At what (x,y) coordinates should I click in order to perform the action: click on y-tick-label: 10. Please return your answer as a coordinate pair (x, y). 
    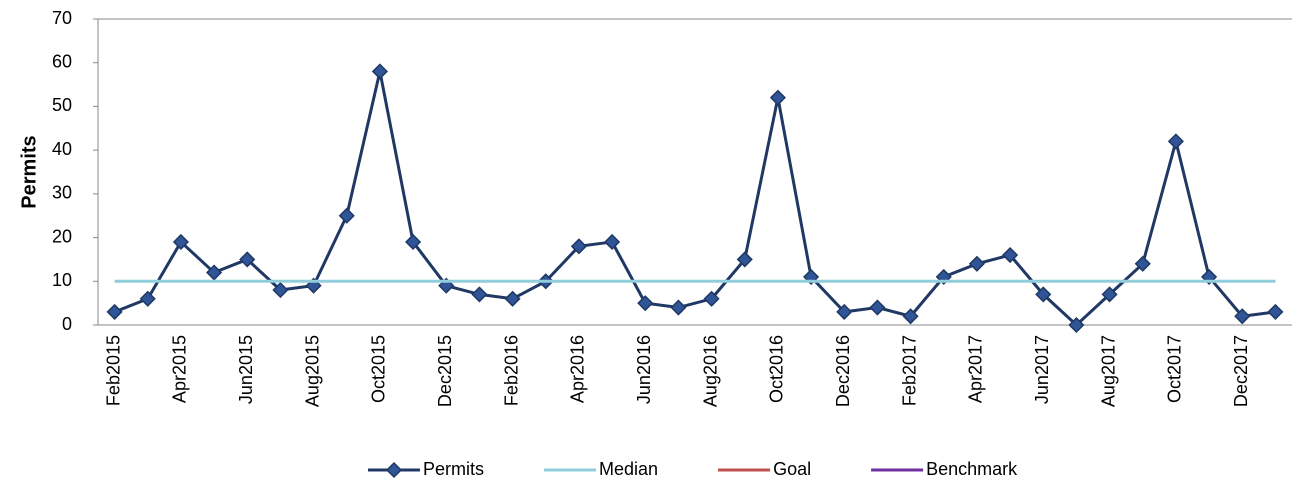
    Looking at the image, I should click on (62, 280).